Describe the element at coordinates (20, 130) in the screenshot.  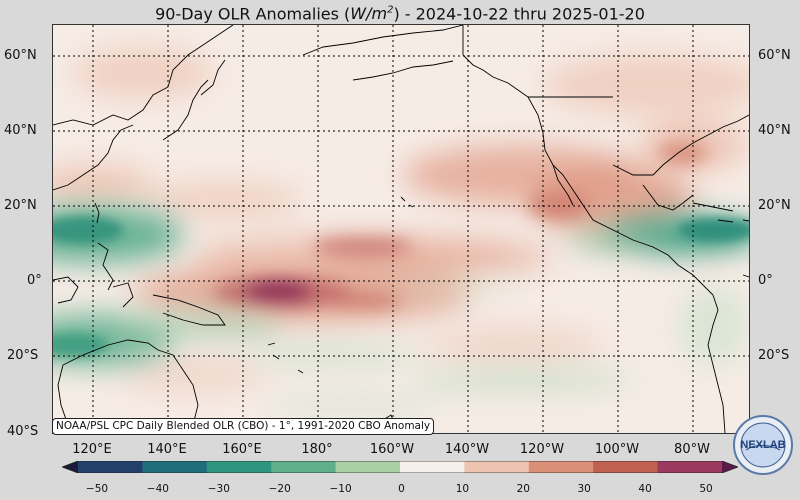
I see `lat-label-40n-left: 40°N` at that location.